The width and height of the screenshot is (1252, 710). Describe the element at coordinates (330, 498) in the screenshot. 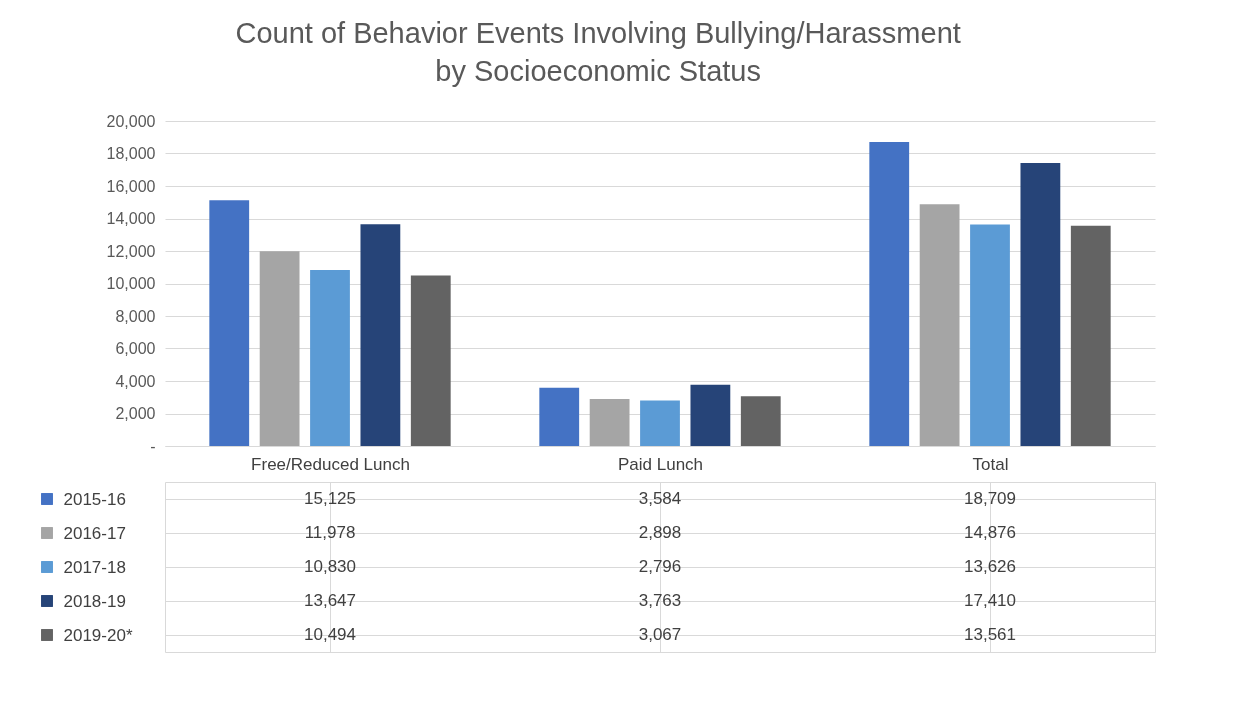

I see `data-label: 15,125` at that location.